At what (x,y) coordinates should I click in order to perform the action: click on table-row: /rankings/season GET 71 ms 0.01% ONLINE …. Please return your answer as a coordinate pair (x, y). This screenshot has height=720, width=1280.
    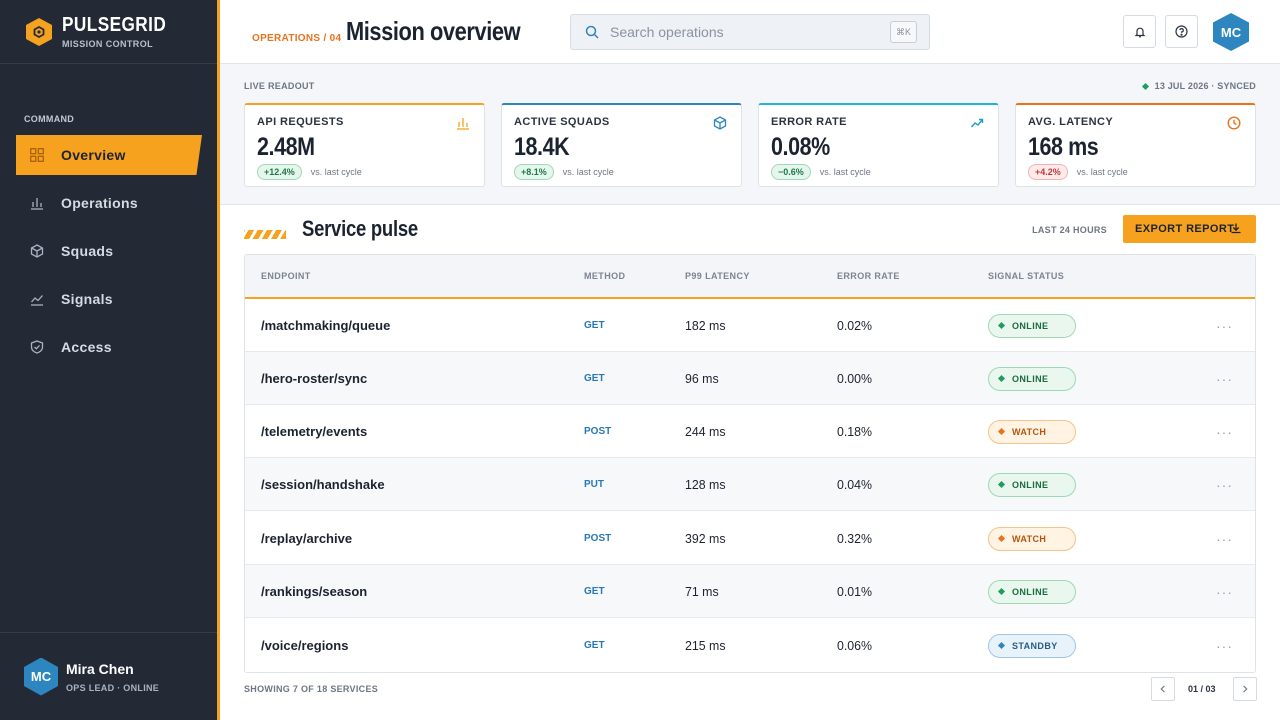
    Looking at the image, I should click on (750, 591).